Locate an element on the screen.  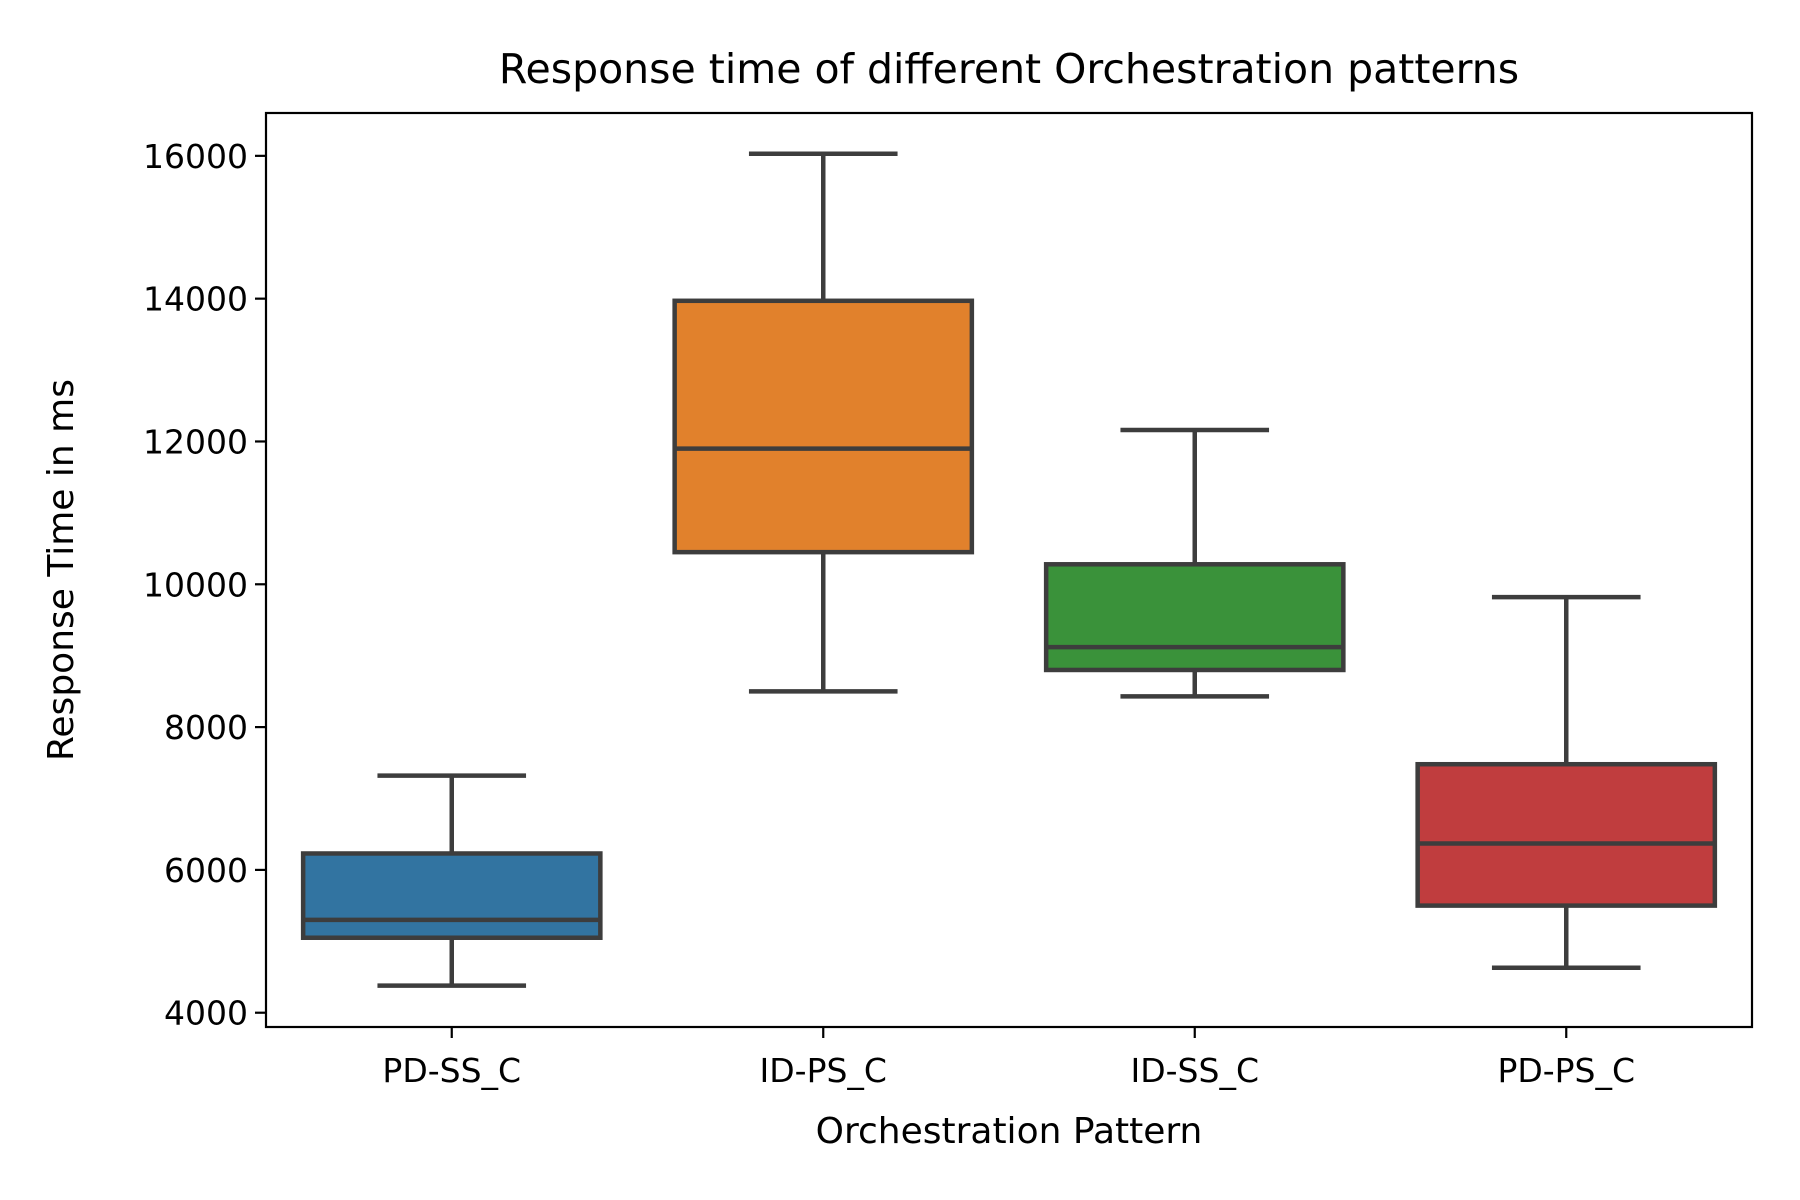
box-PD-SS_C is located at coordinates (451, 880).